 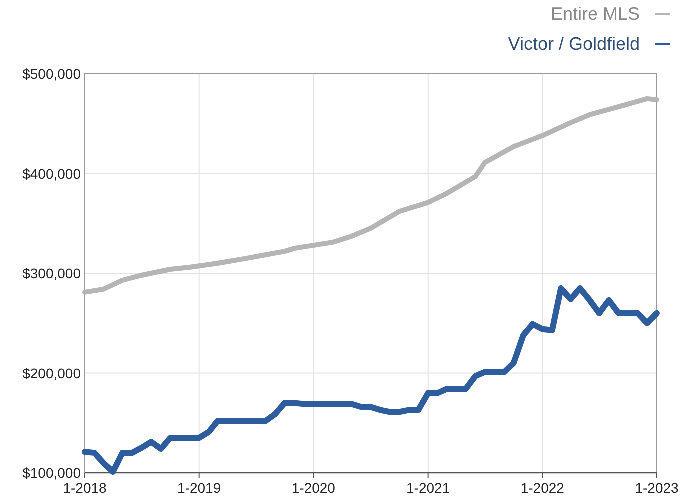 What do you see at coordinates (595, 14) in the screenshot?
I see `legend-label: Entire MLS` at bounding box center [595, 14].